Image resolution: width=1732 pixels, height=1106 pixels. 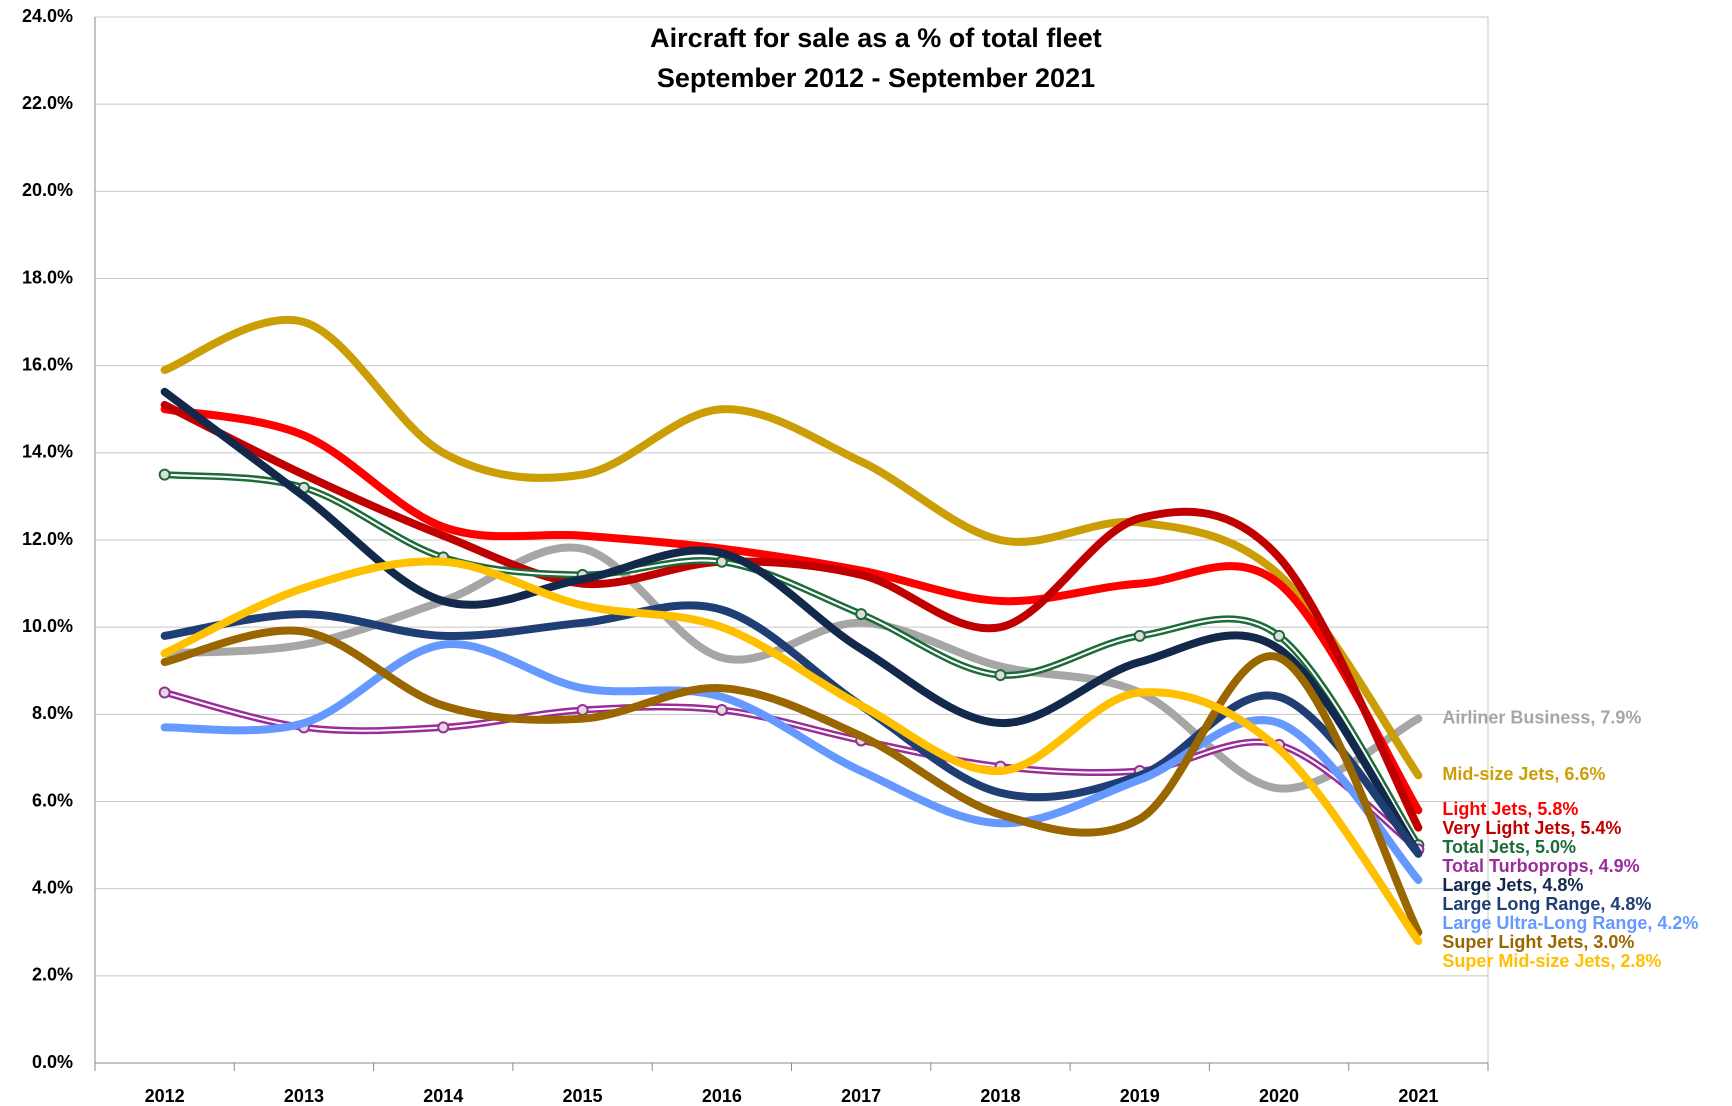 I want to click on y-tick-label: 14.0%, so click(x=47, y=452).